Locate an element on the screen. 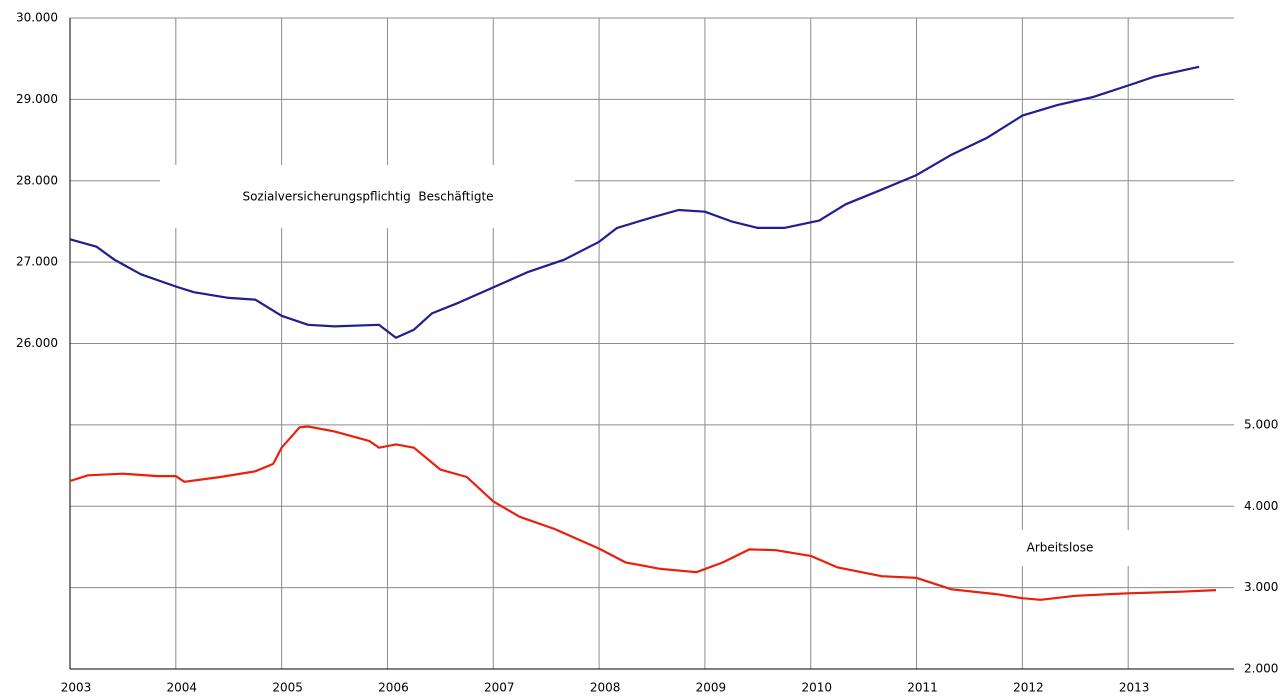 This screenshot has width=1286, height=696. y2-tick-label: 4.000 is located at coordinates (1261, 506).